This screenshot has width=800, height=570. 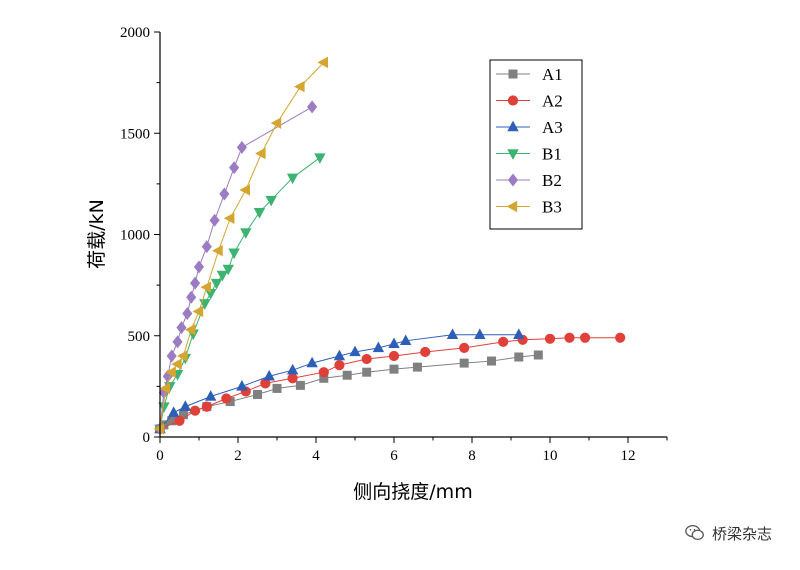 I want to click on series-line-b2, so click(x=236, y=267).